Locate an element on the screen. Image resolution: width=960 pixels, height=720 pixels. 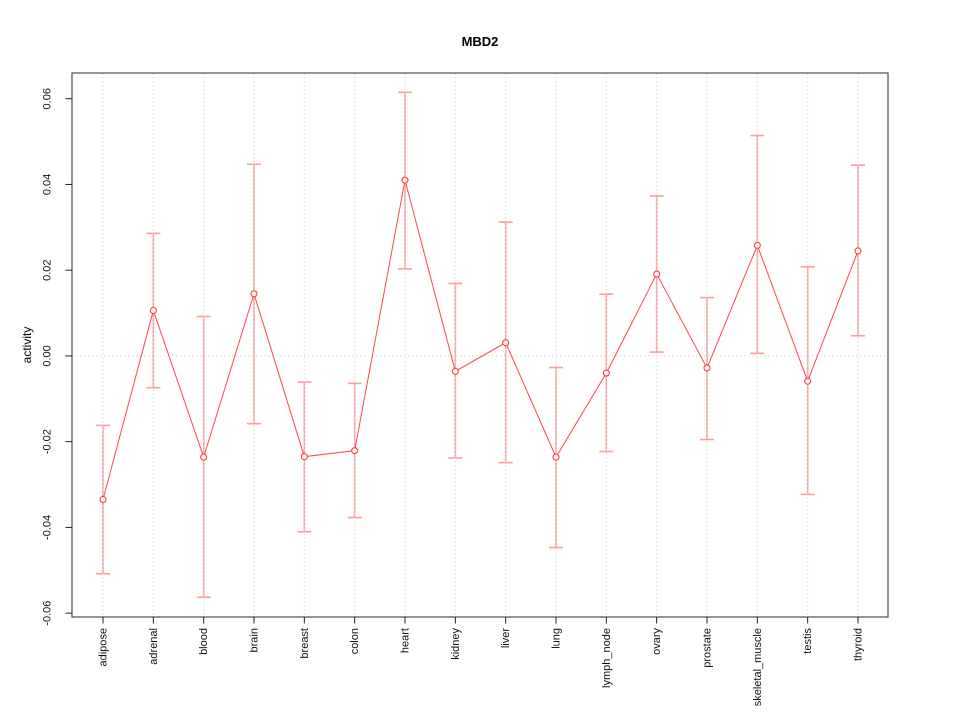
y-tick-label: 0.06 is located at coordinates (48, 98).